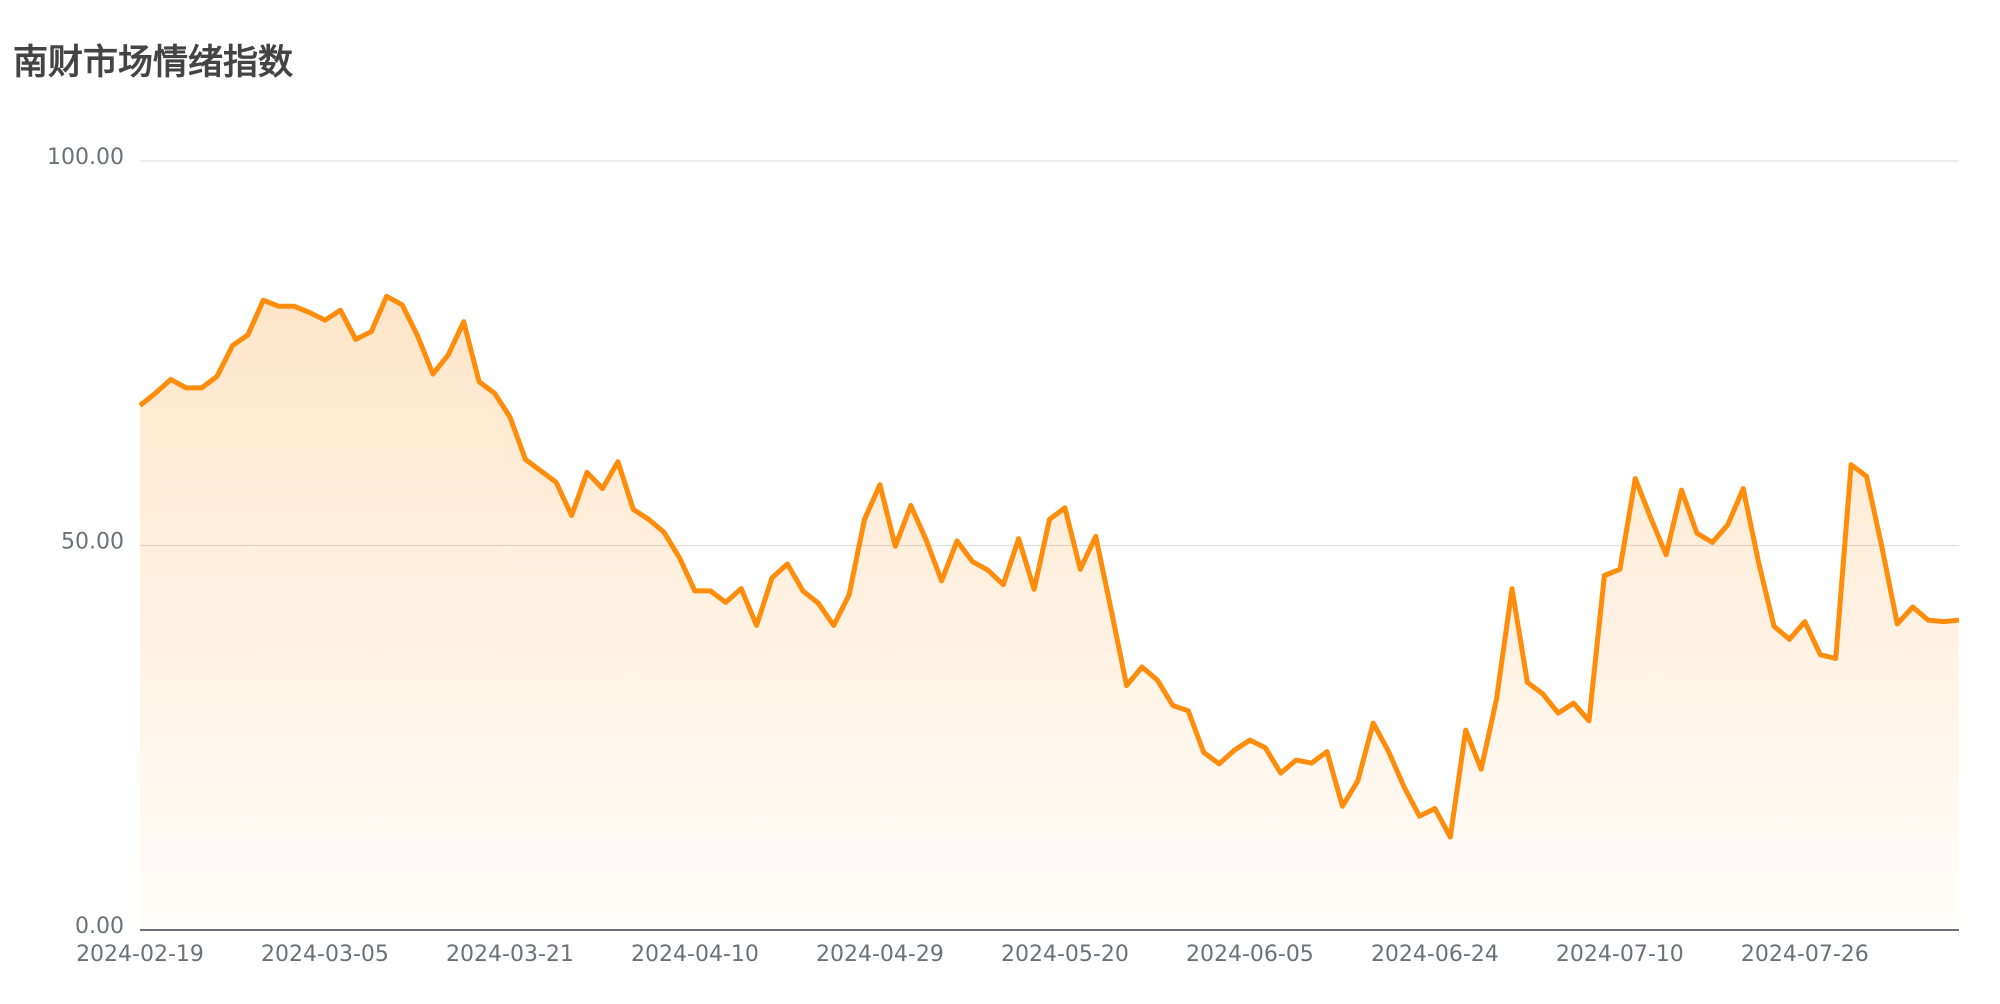 The width and height of the screenshot is (2000, 1004). Describe the element at coordinates (510, 954) in the screenshot. I see `x-tick-label: 2024-03-21` at that location.